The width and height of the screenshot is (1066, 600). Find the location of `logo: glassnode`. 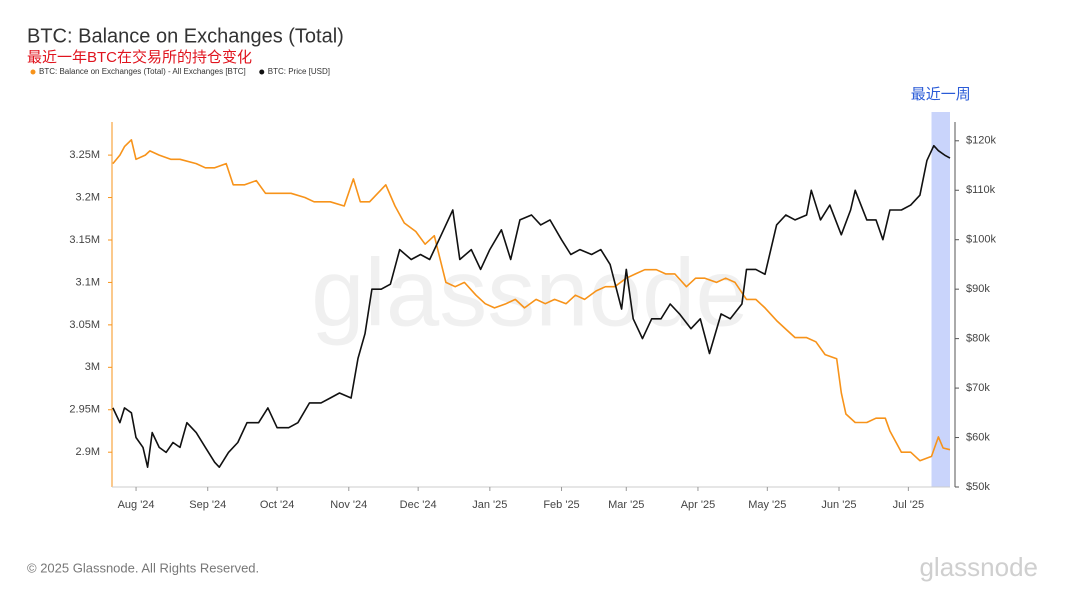

logo: glassnode is located at coordinates (978, 567).